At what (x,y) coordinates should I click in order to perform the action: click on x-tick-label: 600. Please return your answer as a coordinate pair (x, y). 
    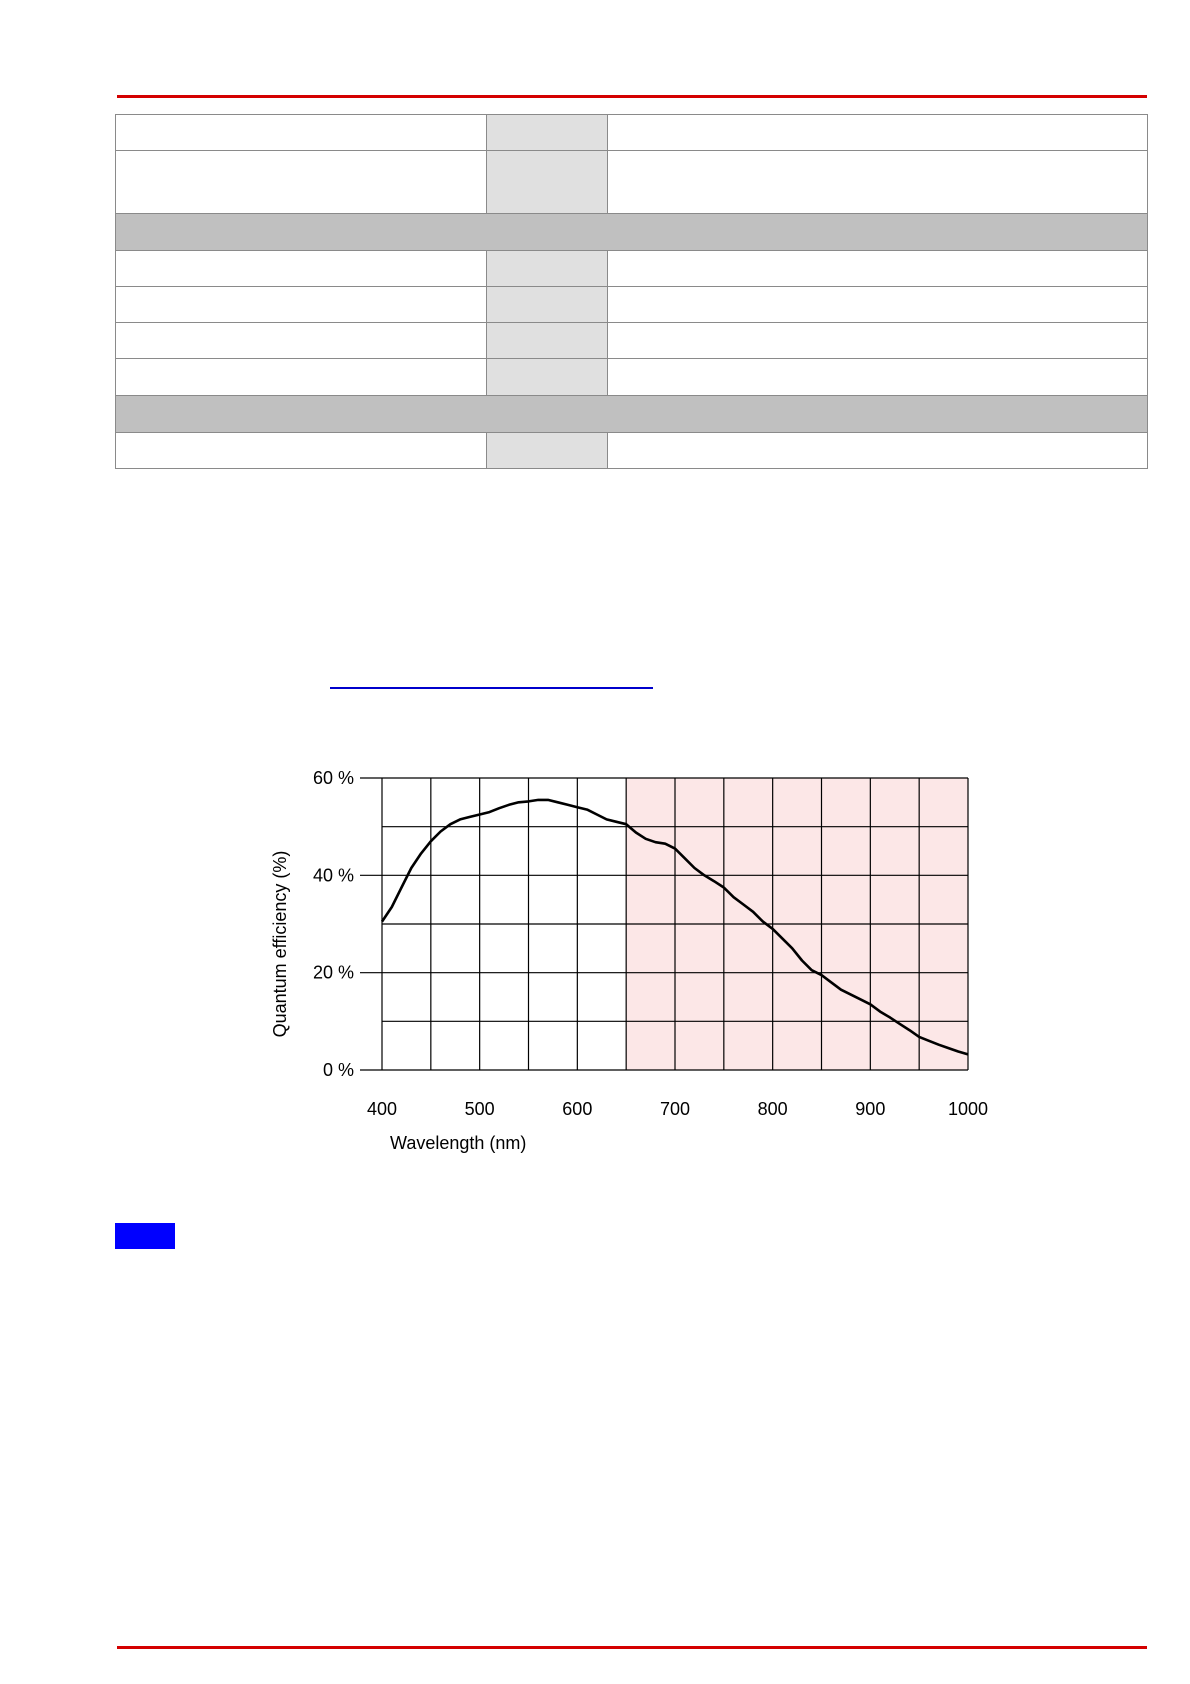
    Looking at the image, I should click on (577, 1109).